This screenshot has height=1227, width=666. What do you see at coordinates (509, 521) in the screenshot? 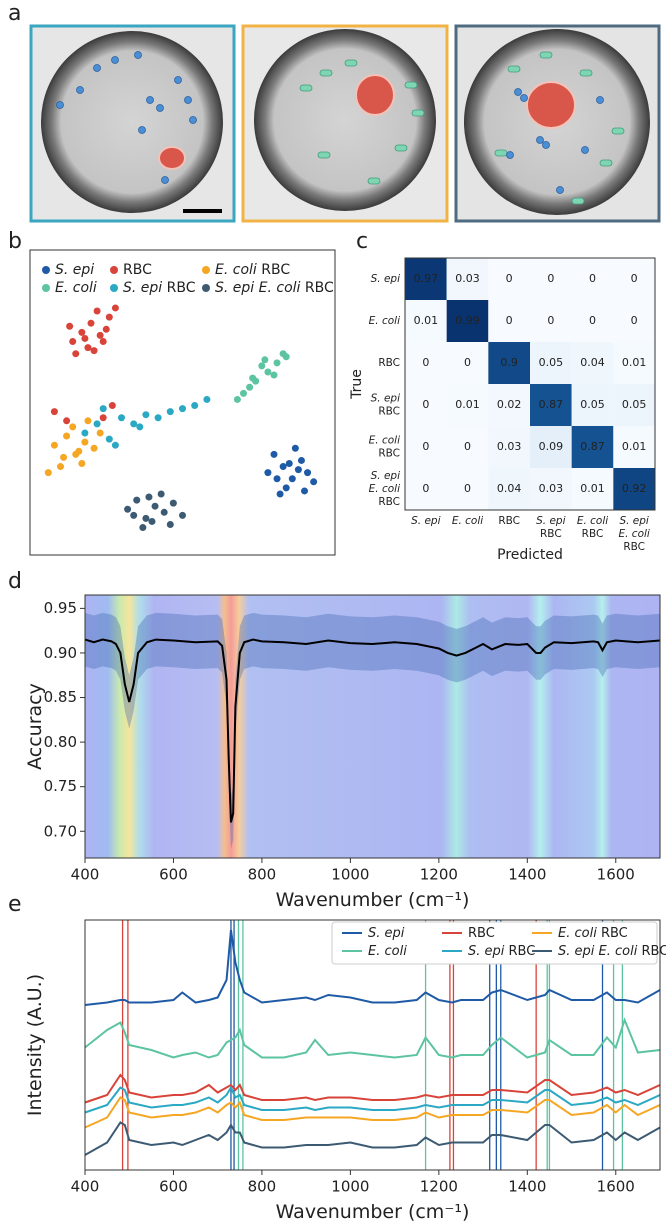
I see `column-label: RBC` at bounding box center [509, 521].